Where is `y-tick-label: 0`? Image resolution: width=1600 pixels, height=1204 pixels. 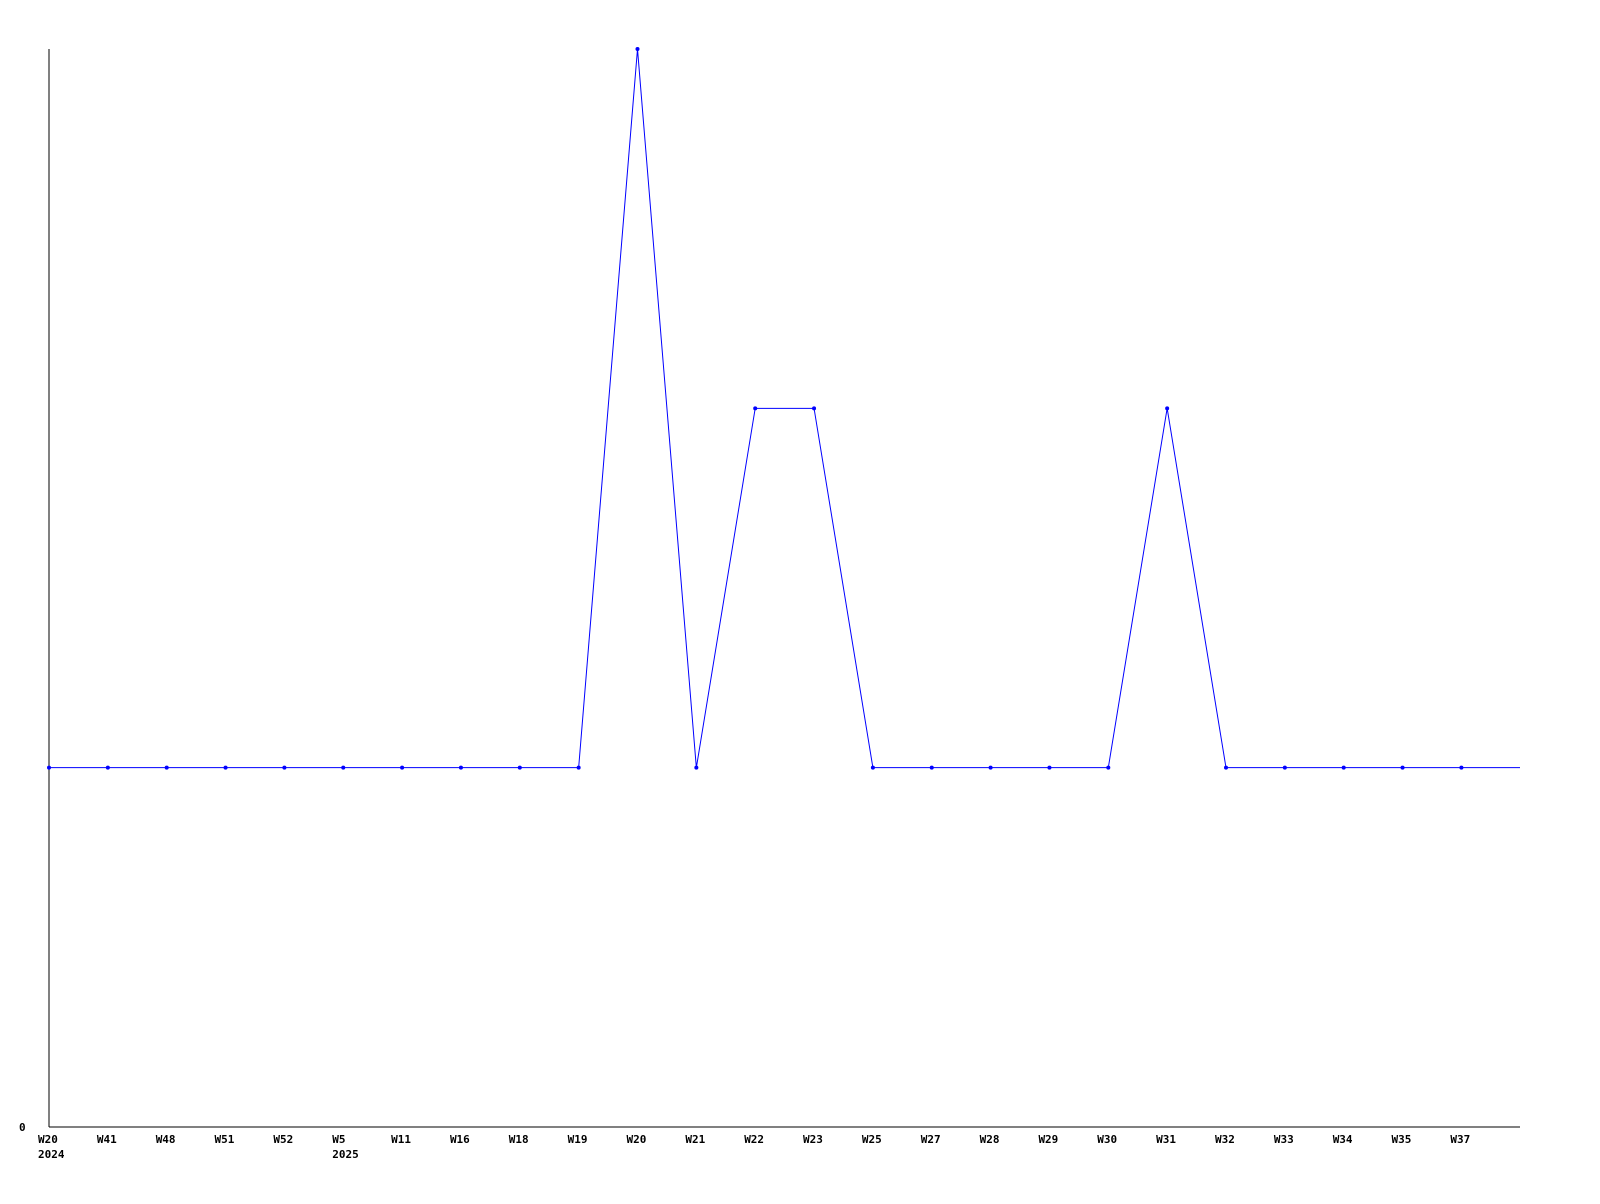 y-tick-label: 0 is located at coordinates (22, 1127).